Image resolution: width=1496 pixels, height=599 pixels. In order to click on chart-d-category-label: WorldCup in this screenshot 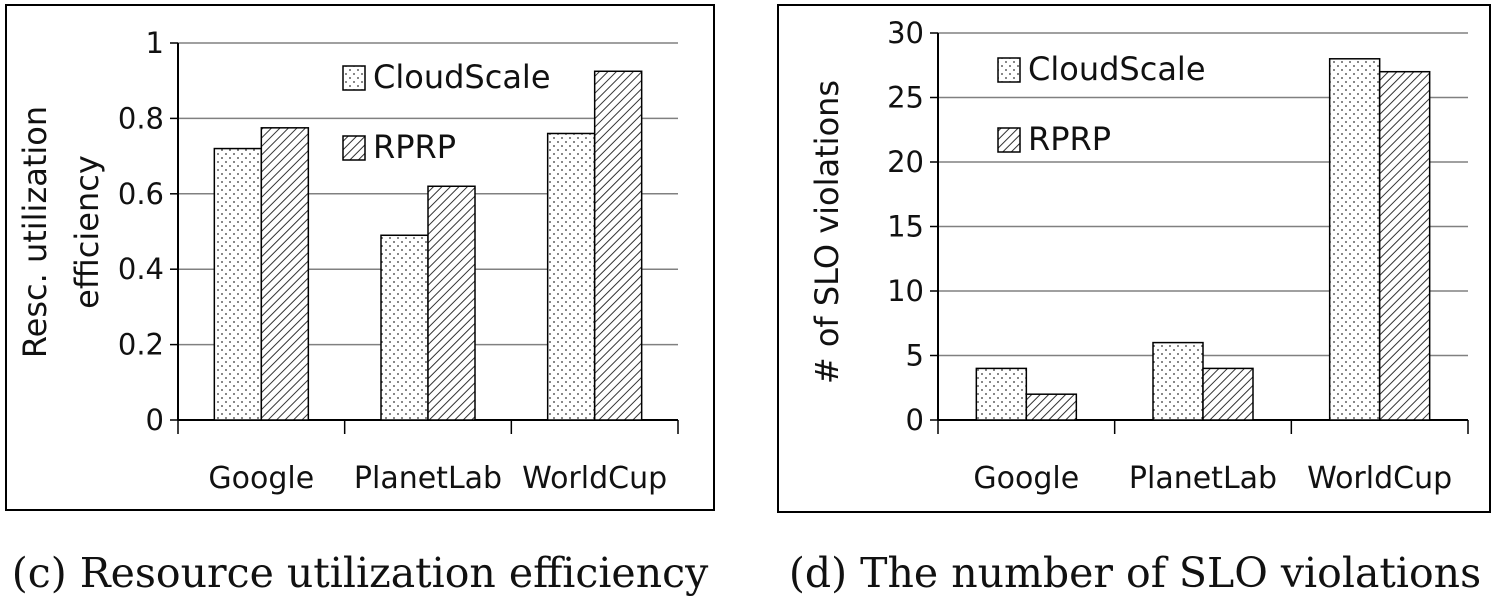, I will do `click(1379, 478)`.